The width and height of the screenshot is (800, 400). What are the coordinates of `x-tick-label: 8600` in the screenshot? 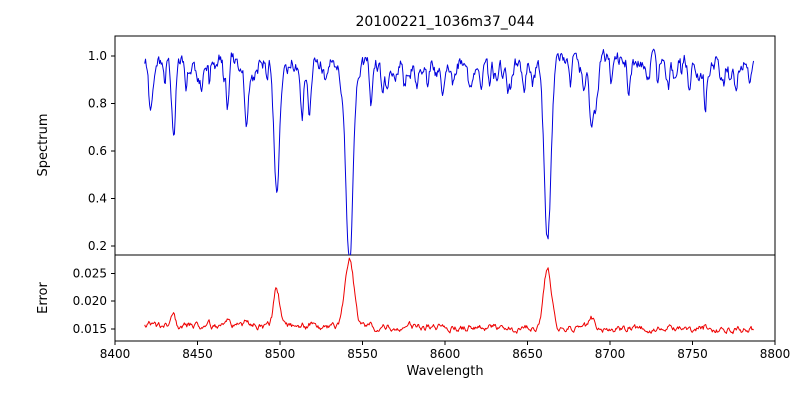 It's located at (445, 354).